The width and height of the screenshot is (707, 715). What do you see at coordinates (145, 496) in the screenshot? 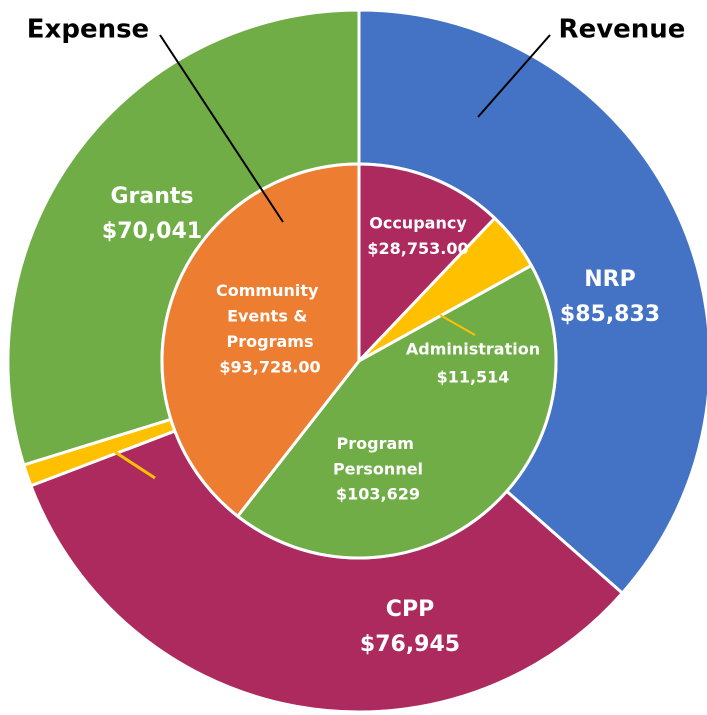
I see `slice-label: Donations` at bounding box center [145, 496].